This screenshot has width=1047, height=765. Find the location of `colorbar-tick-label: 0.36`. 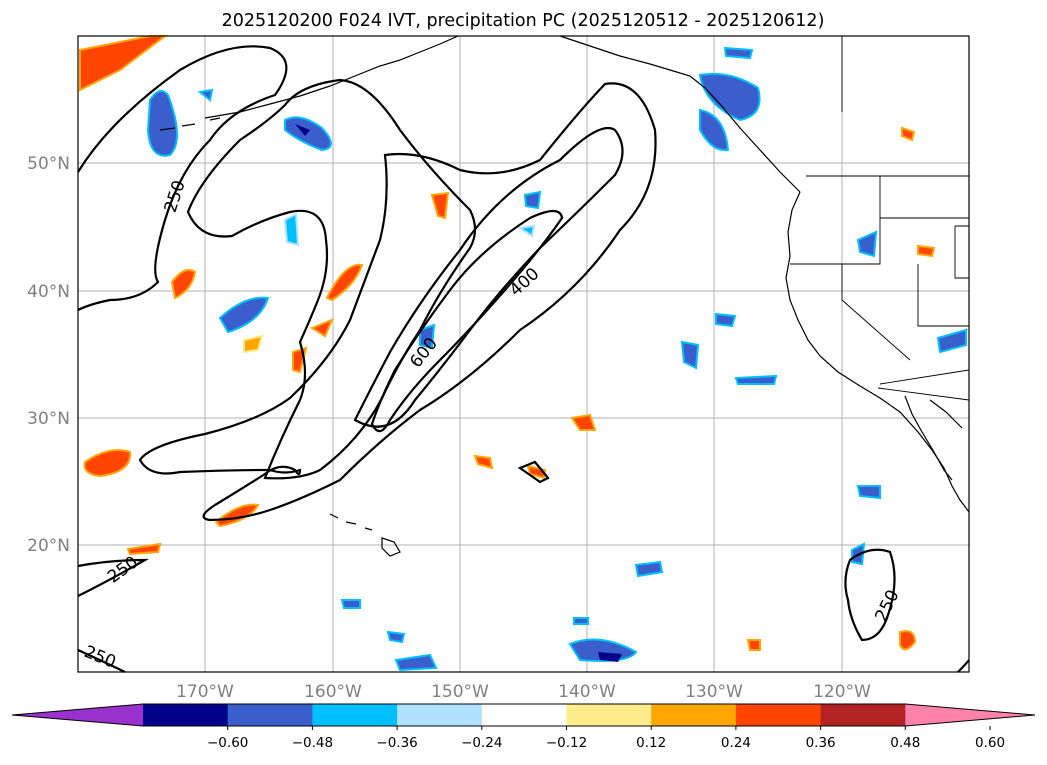

colorbar-tick-label: 0.36 is located at coordinates (821, 743).